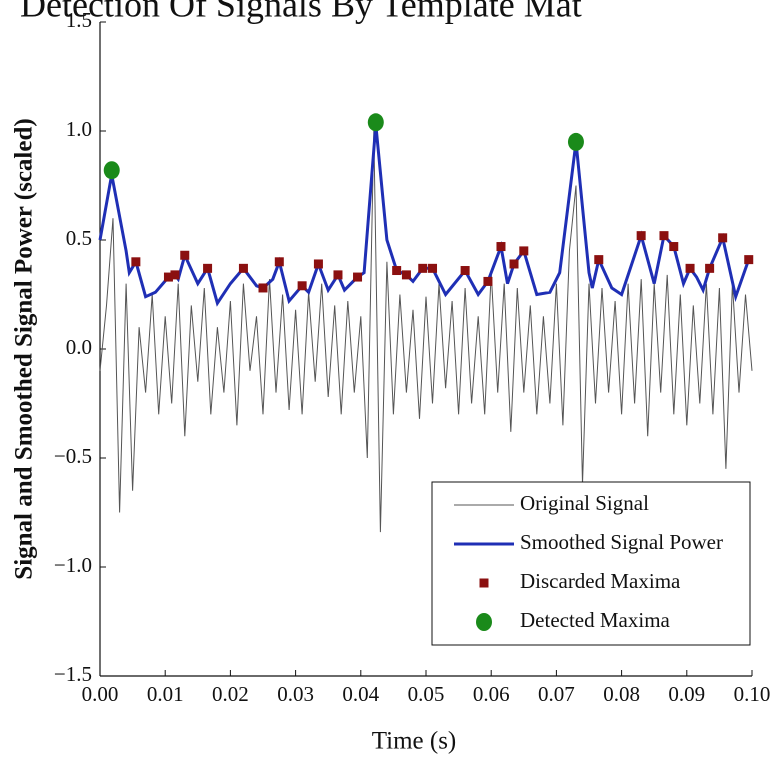  What do you see at coordinates (79, 129) in the screenshot?
I see `y-tick-label: 1.0` at bounding box center [79, 129].